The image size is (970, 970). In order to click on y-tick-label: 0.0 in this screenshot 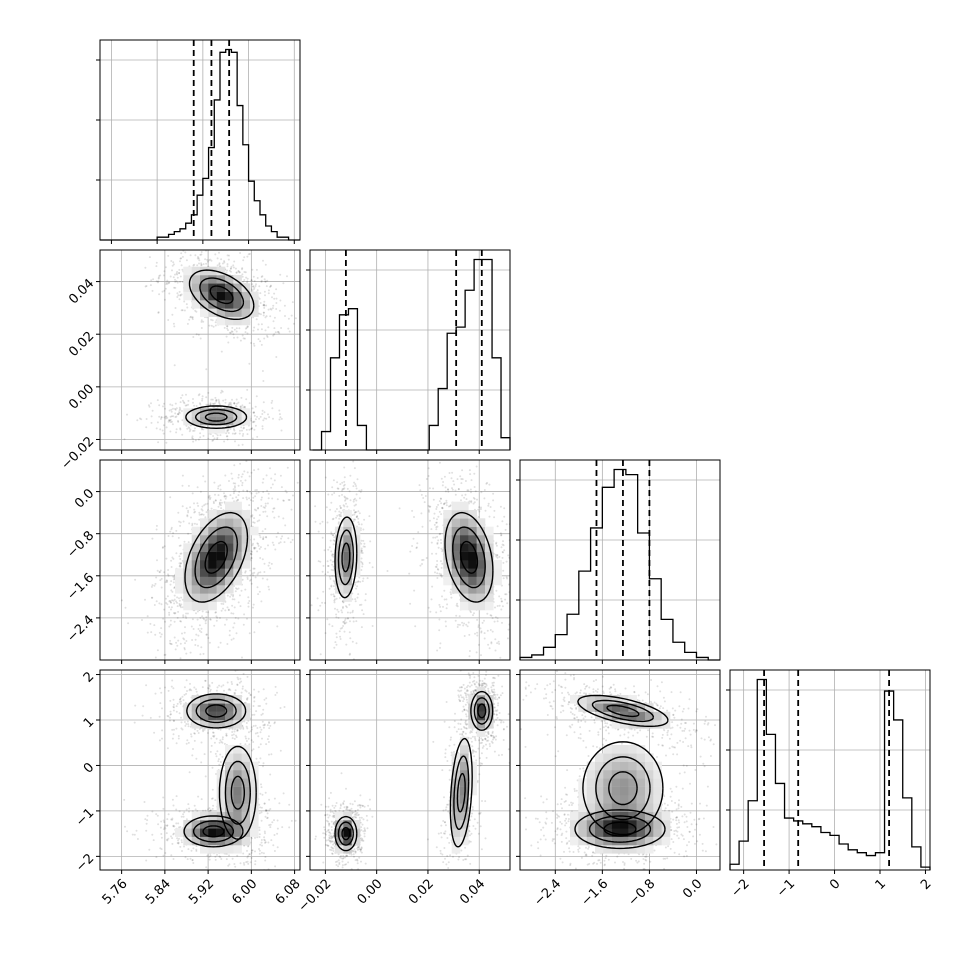, I will do `click(84, 498)`.